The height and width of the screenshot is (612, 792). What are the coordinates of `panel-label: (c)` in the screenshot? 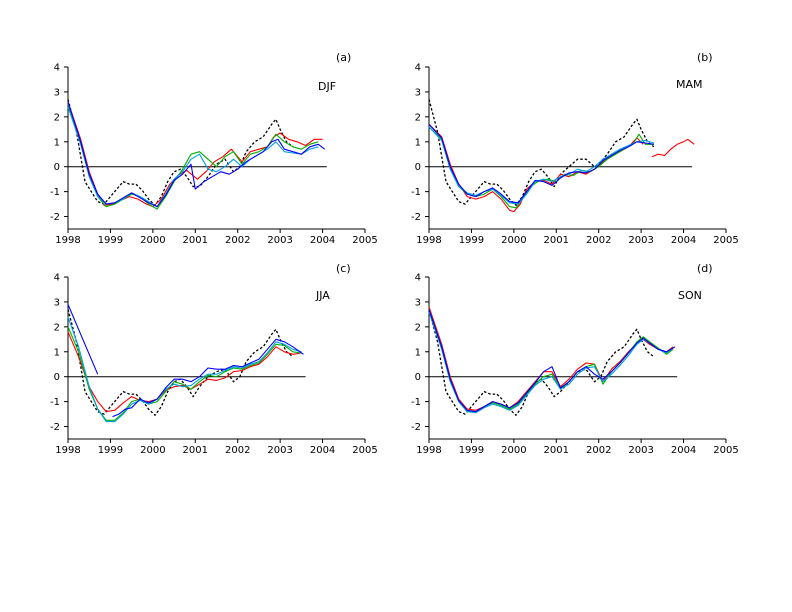 It's located at (343, 268).